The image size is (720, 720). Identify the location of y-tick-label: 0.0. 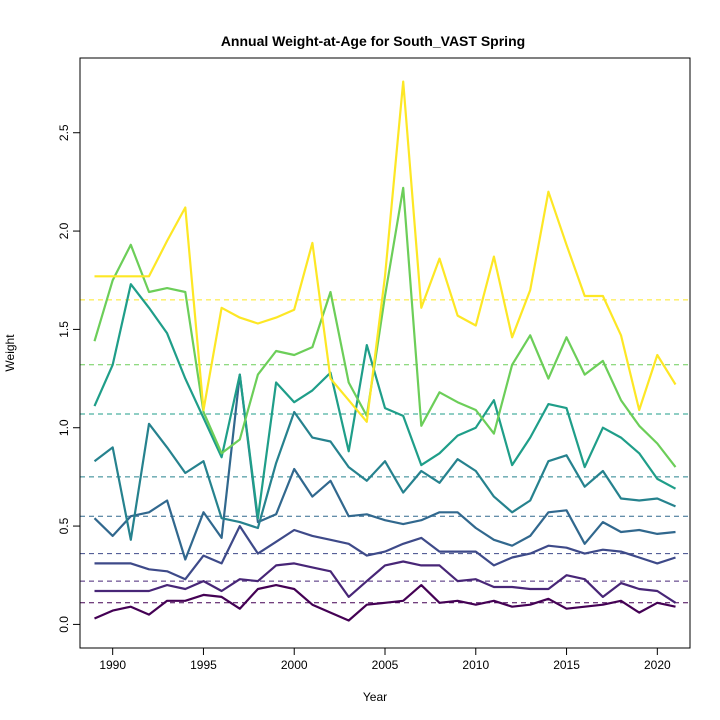
(64, 624).